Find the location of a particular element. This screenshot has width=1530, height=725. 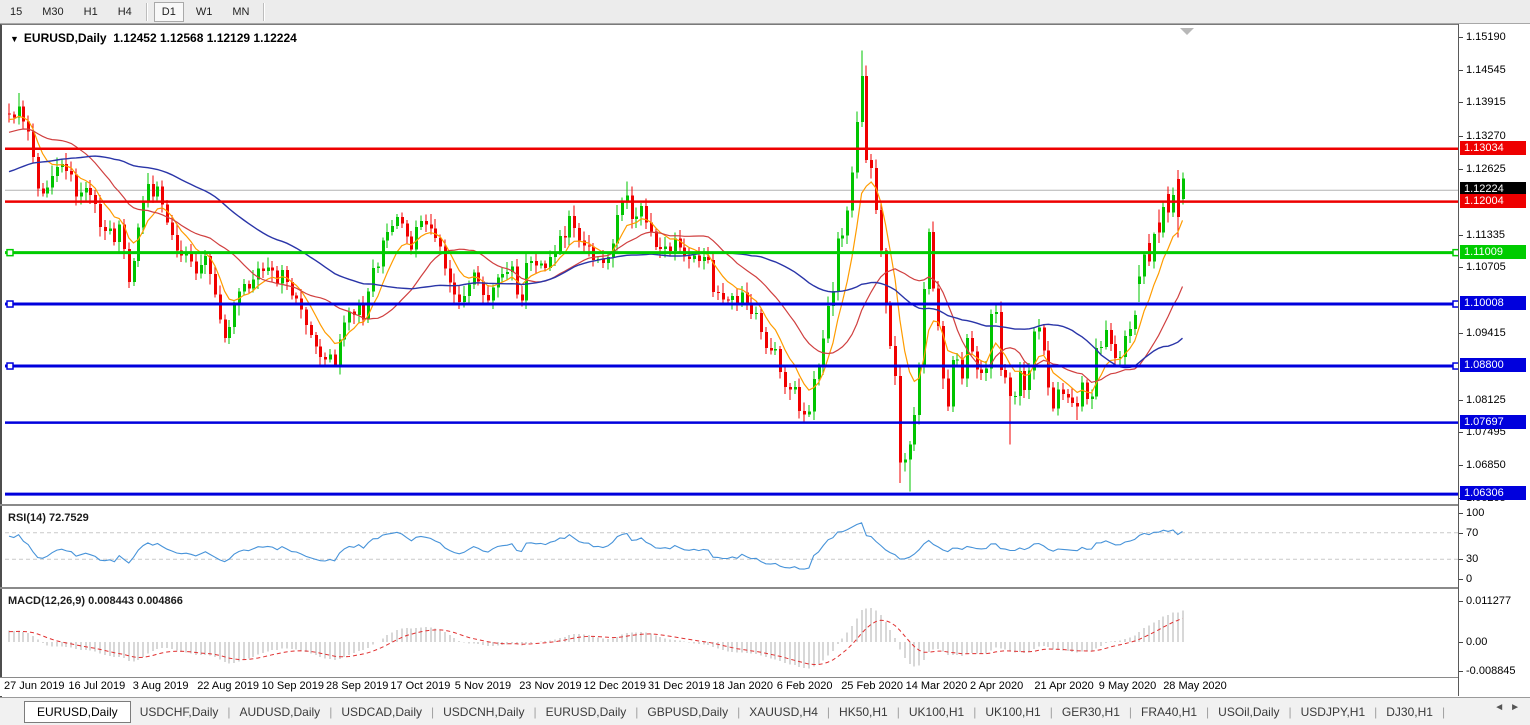

chart-shift-marker-icon is located at coordinates (1187, 31).